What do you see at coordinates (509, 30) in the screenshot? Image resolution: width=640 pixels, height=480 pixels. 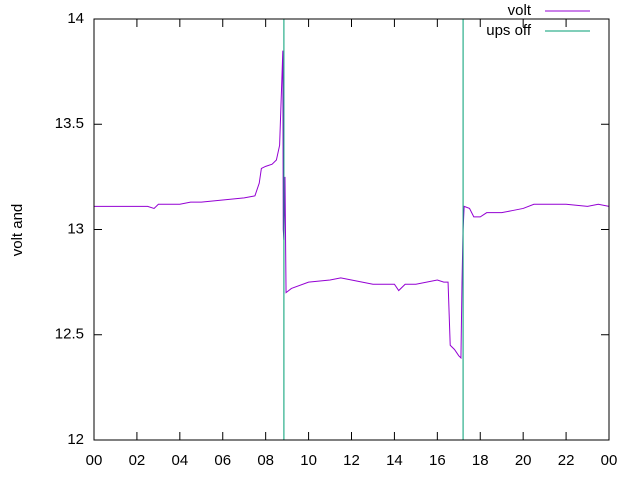 I see `legend-label: ups off` at bounding box center [509, 30].